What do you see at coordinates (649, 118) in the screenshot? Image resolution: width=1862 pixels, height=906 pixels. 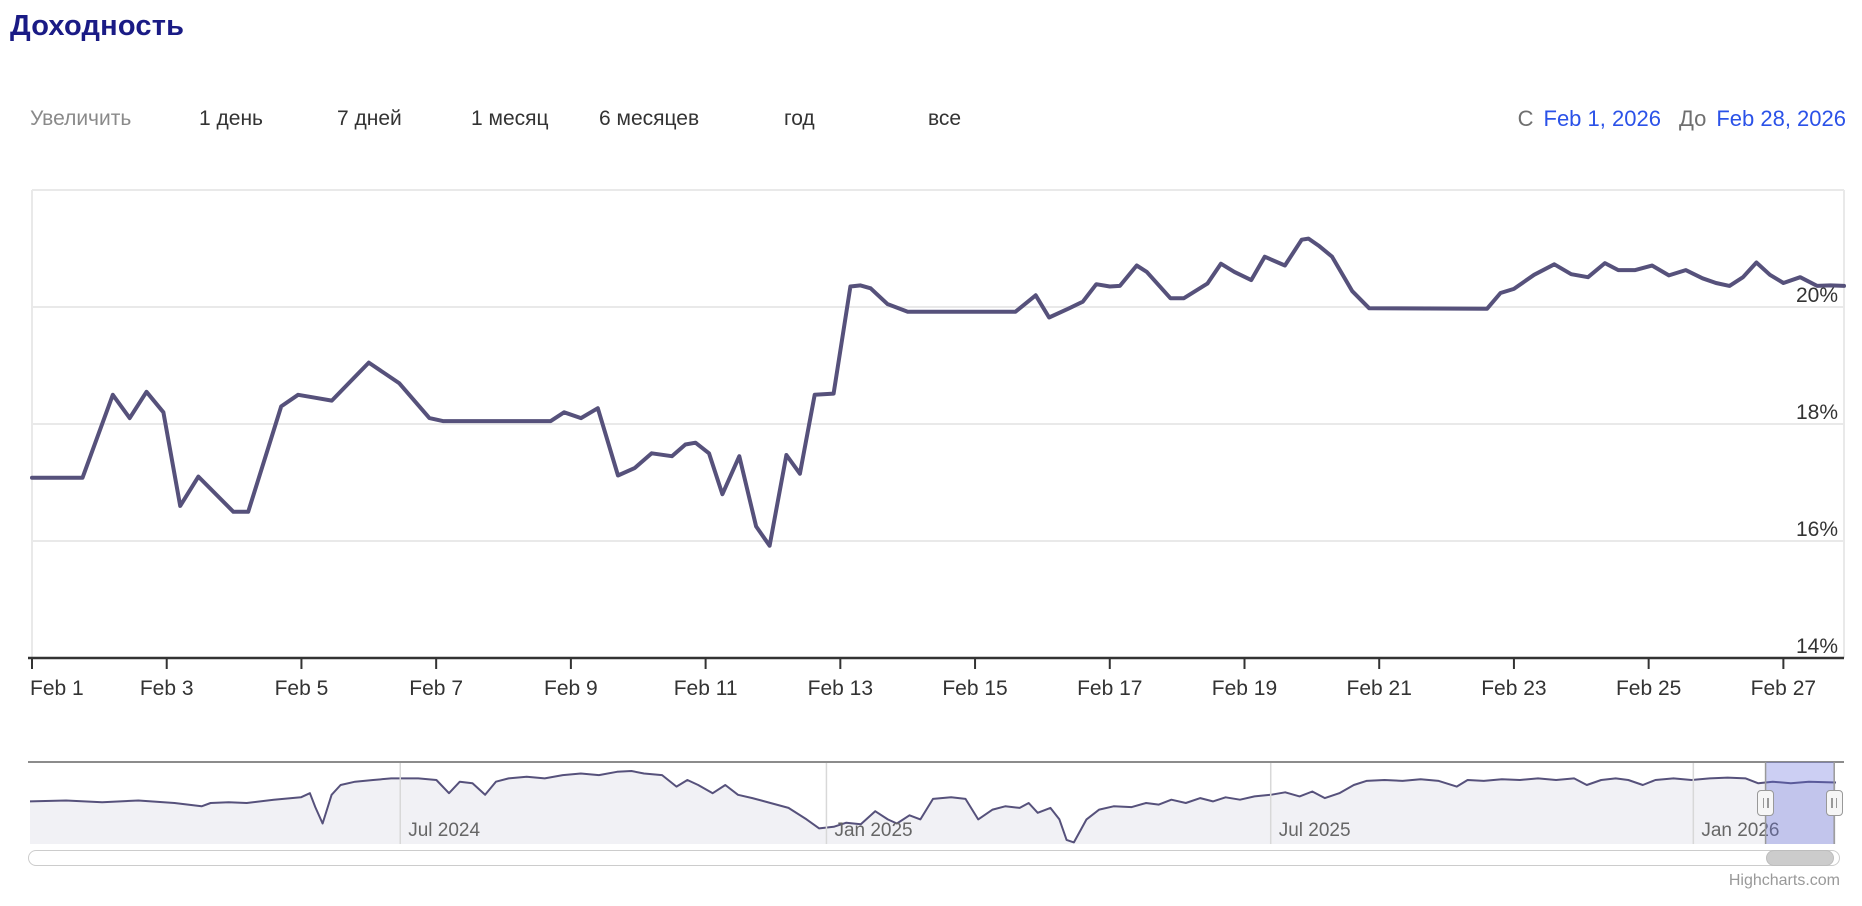 I see `range-button-6-months: 6 месяцев` at bounding box center [649, 118].